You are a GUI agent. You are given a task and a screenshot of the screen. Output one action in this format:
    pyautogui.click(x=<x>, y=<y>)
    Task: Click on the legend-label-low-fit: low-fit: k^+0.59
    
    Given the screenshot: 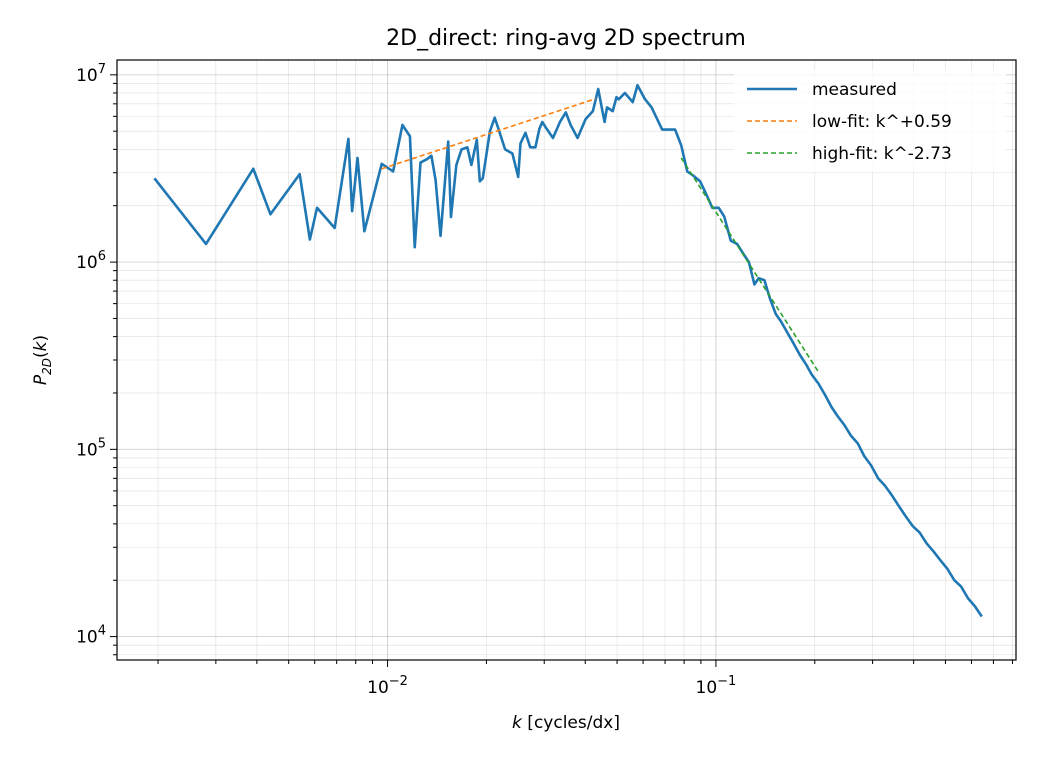 What is the action you would take?
    pyautogui.click(x=882, y=122)
    